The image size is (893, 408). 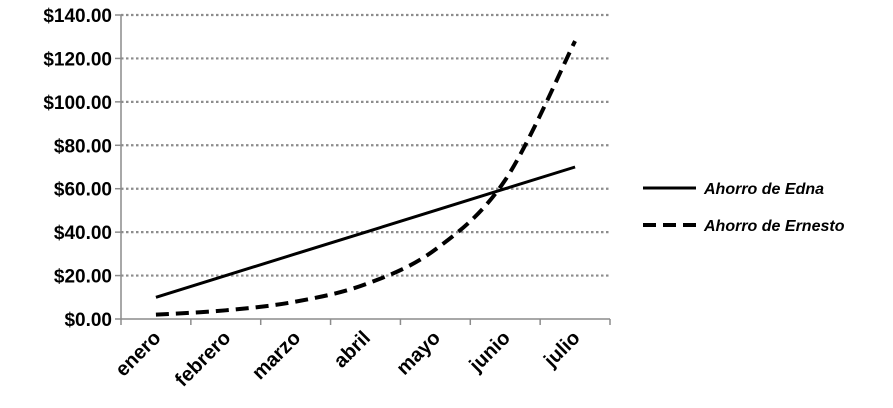 I want to click on legend: Ahorro de Edna Ahorro de Ernesto, so click(x=744, y=208).